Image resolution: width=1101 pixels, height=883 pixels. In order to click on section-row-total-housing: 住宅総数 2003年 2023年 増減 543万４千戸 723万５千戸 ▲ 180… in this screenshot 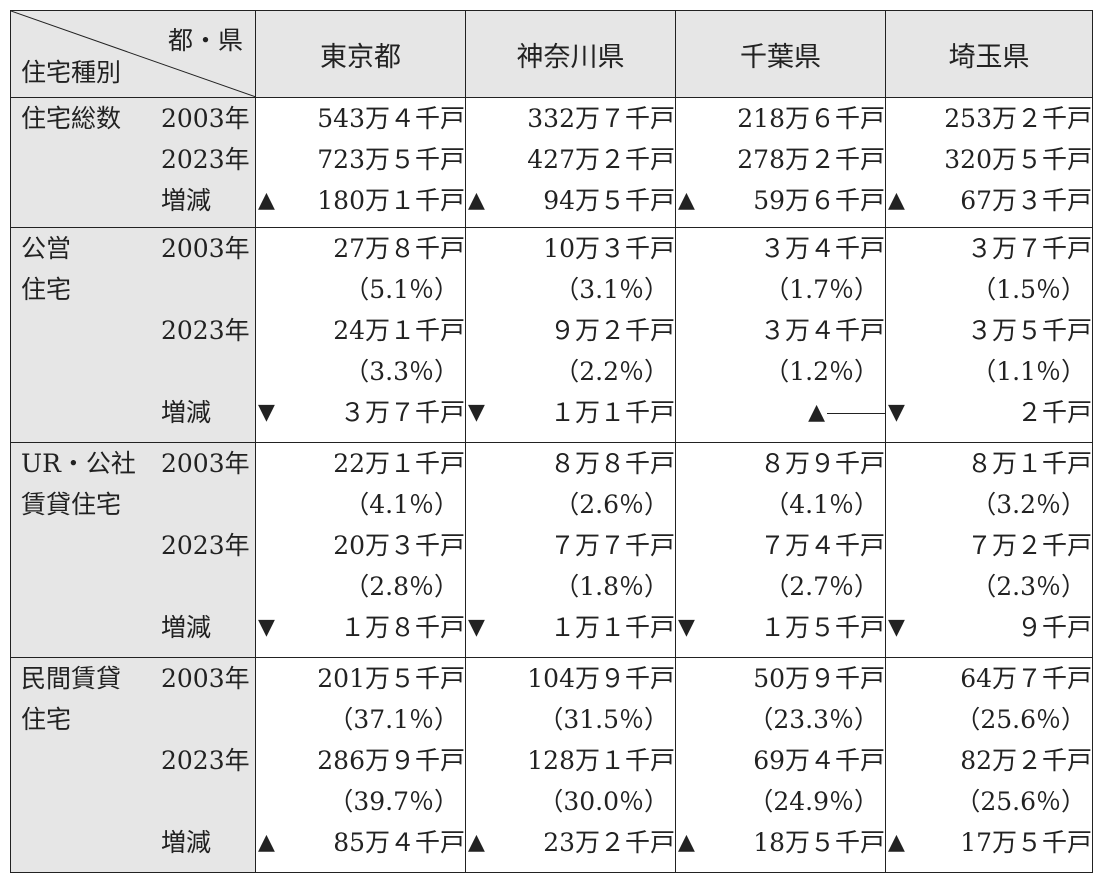, I will do `click(551, 162)`.